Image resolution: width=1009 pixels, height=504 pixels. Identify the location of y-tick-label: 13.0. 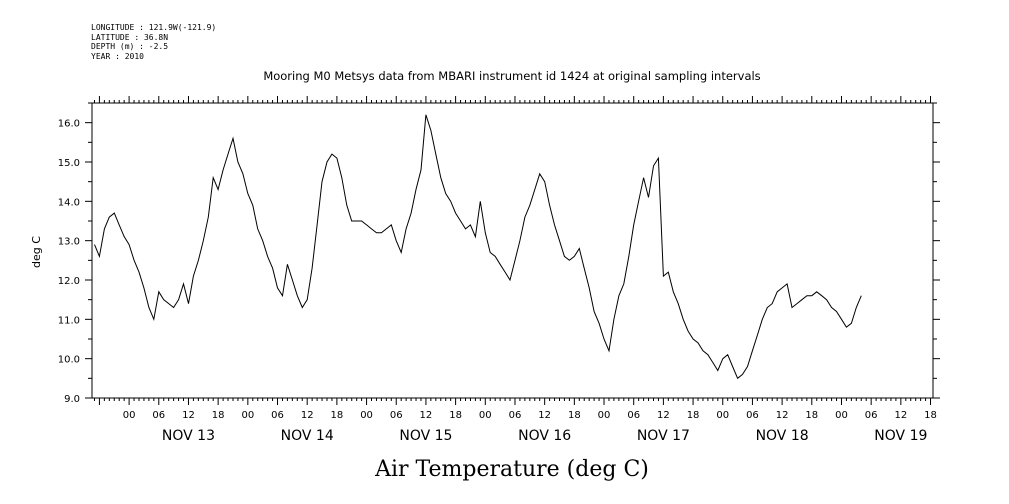
(69, 242).